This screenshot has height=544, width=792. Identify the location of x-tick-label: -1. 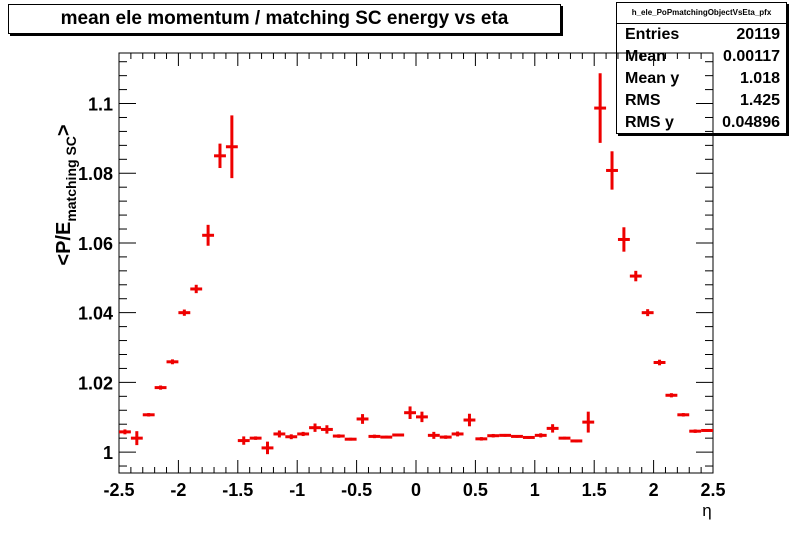
(297, 490).